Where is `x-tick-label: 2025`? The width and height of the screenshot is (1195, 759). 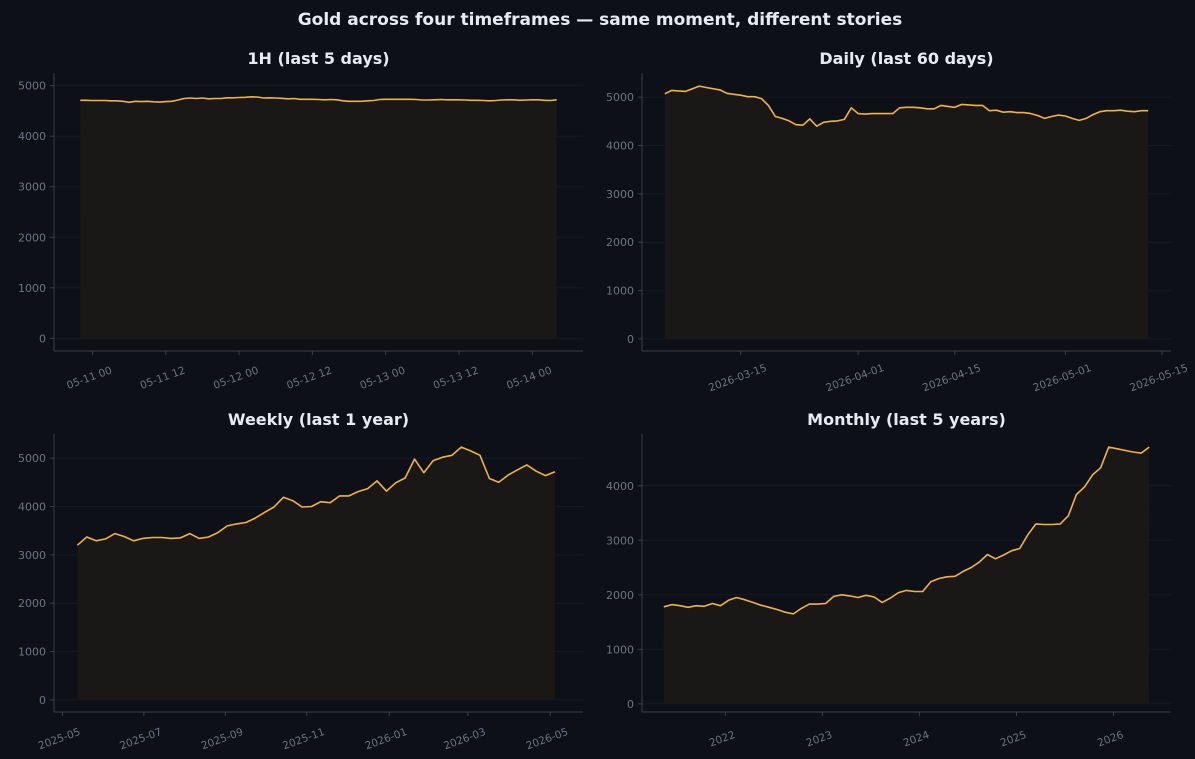 x-tick-label: 2025 is located at coordinates (1013, 739).